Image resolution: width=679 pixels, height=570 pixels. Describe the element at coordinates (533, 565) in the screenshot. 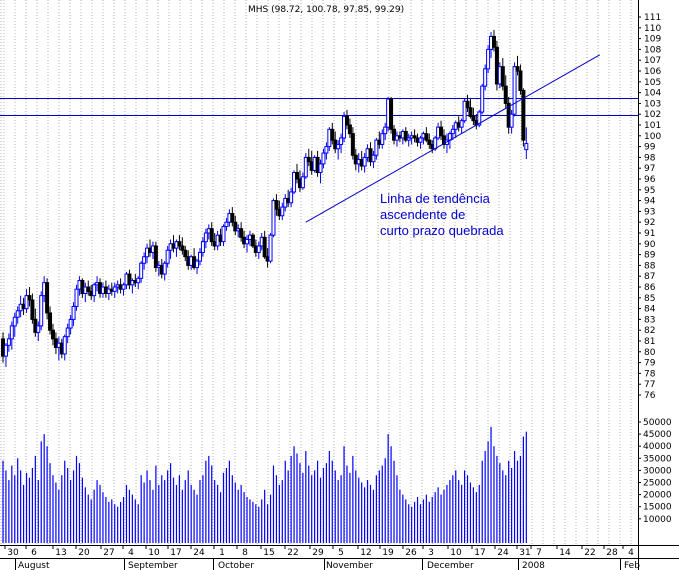

I see `month-label: 2008` at that location.